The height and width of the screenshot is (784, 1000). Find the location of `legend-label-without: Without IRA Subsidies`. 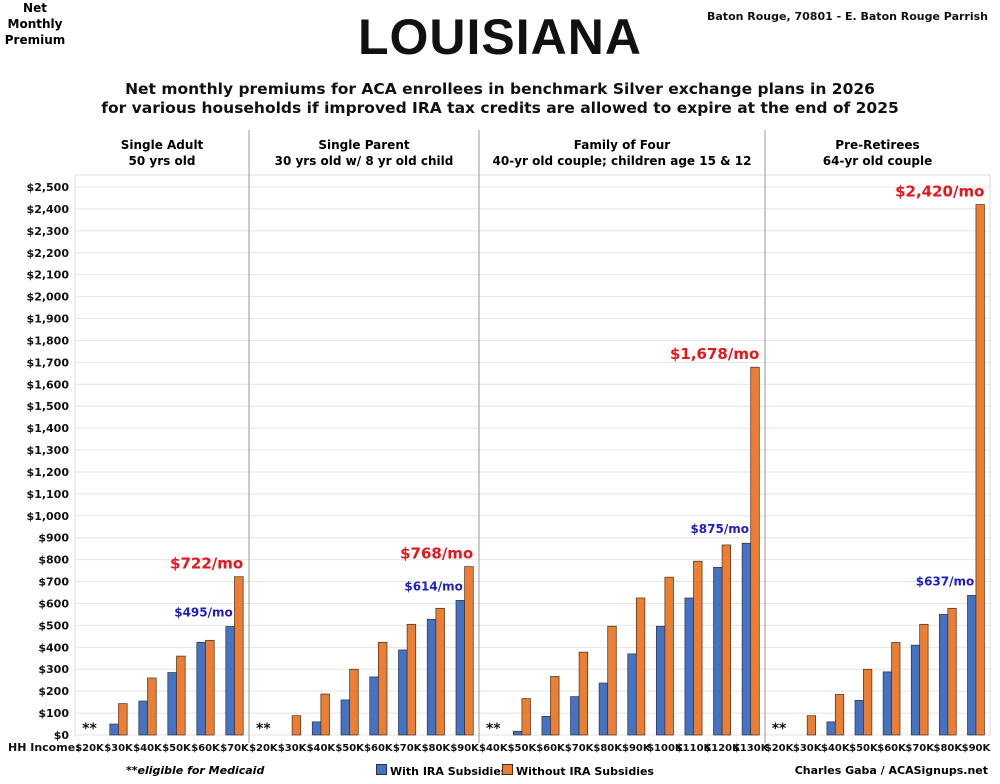

legend-label-without: Without IRA Subsidies is located at coordinates (585, 771).